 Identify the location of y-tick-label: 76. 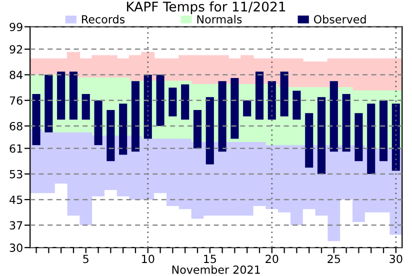
(16, 100).